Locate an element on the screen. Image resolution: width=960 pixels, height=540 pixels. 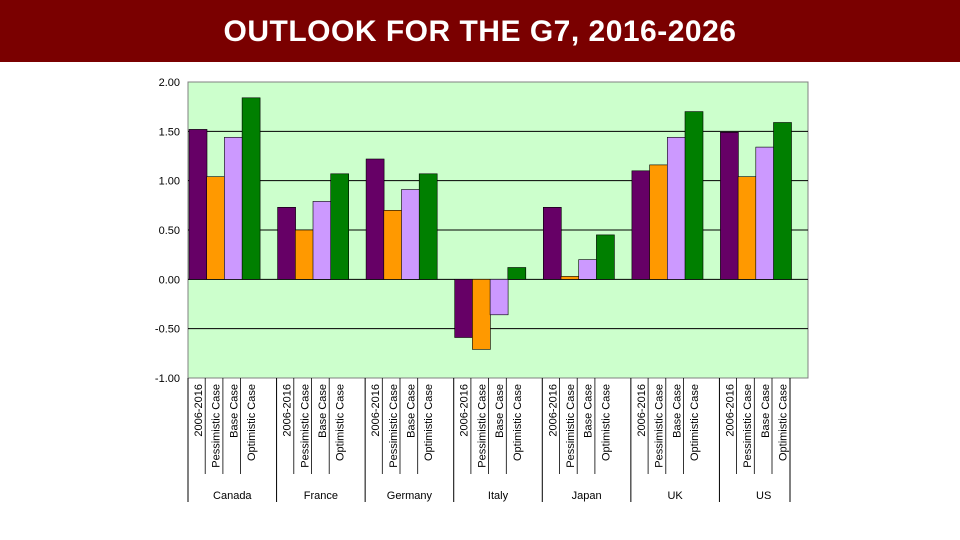
title-bar is located at coordinates (480, 31).